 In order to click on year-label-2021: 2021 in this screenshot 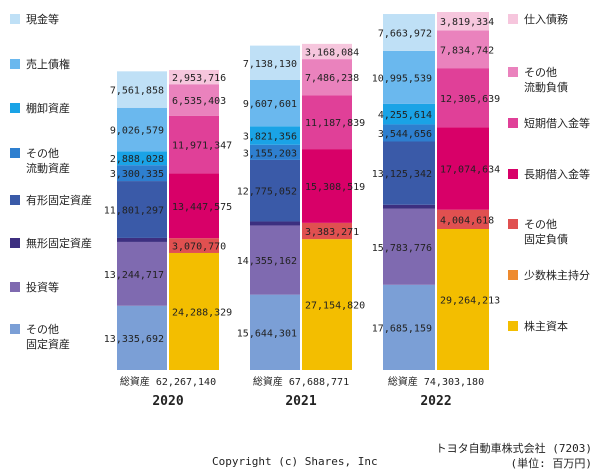, I will do `click(300, 401)`.